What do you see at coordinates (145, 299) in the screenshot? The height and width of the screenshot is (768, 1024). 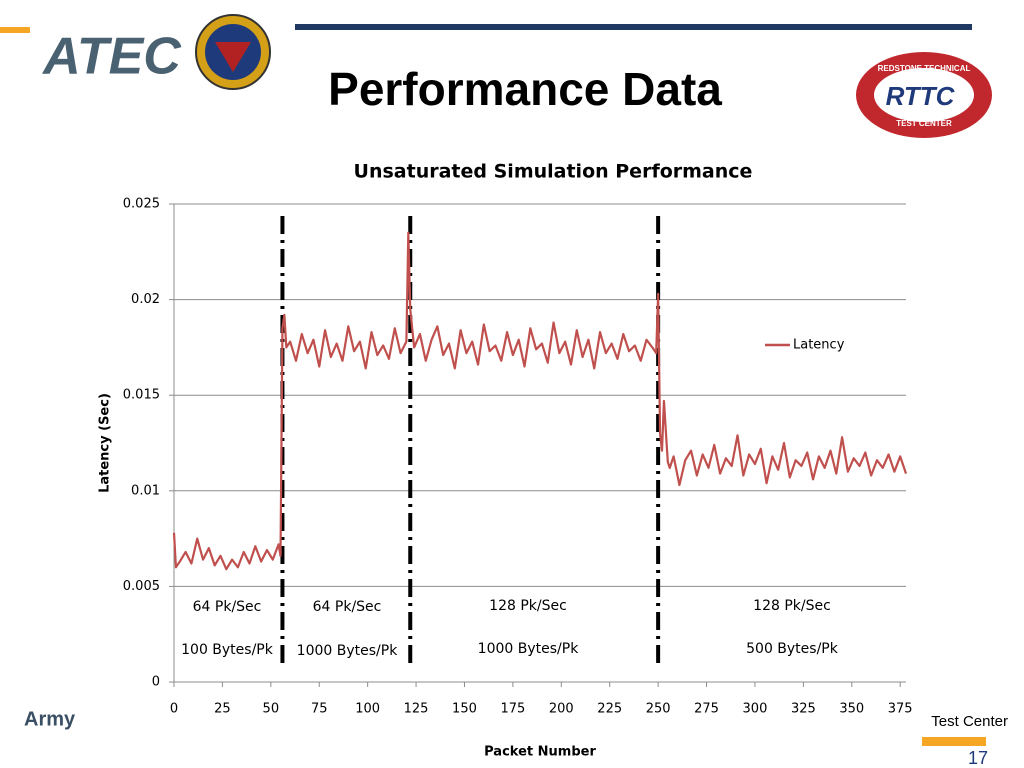 I see `y-tick-label: 0.02` at bounding box center [145, 299].